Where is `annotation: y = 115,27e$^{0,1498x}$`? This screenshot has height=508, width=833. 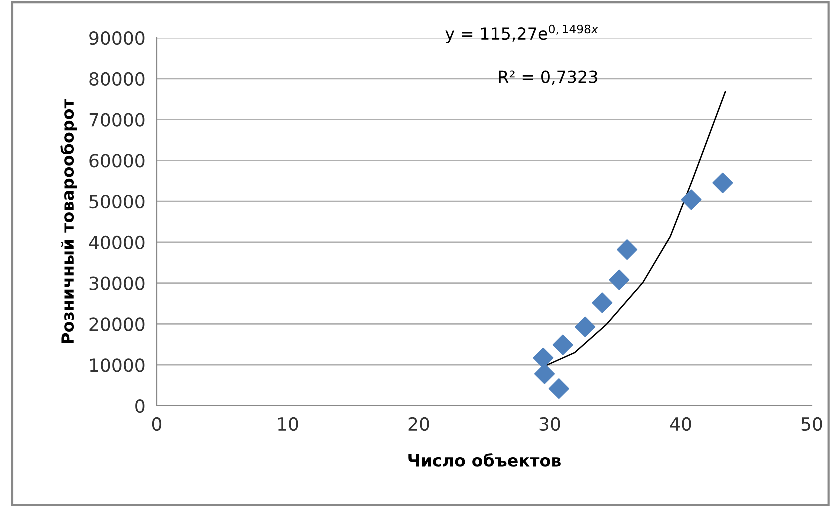 annotation: y = 115,27e$^{0,1498x}$ is located at coordinates (522, 34).